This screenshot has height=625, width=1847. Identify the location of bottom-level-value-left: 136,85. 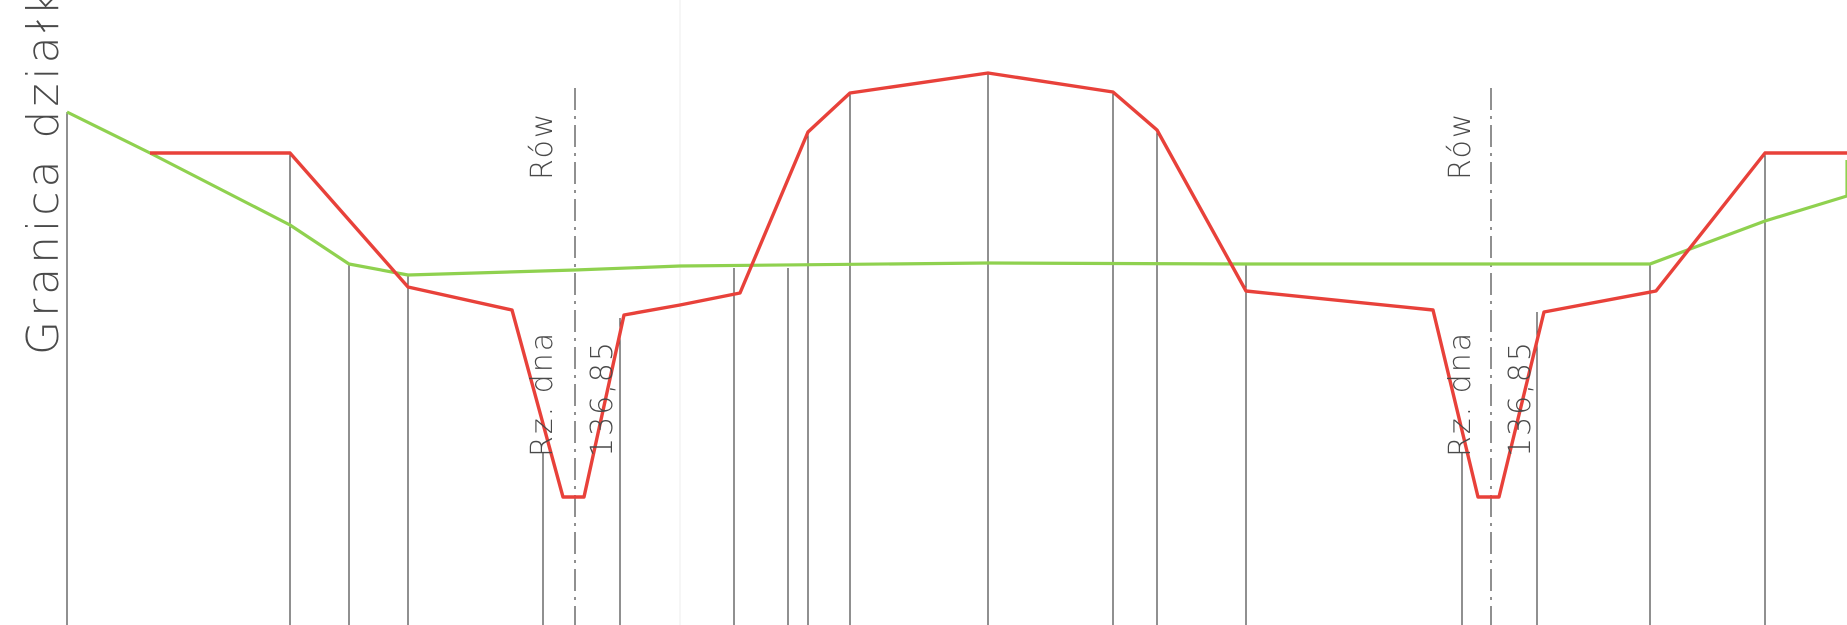
(602, 398).